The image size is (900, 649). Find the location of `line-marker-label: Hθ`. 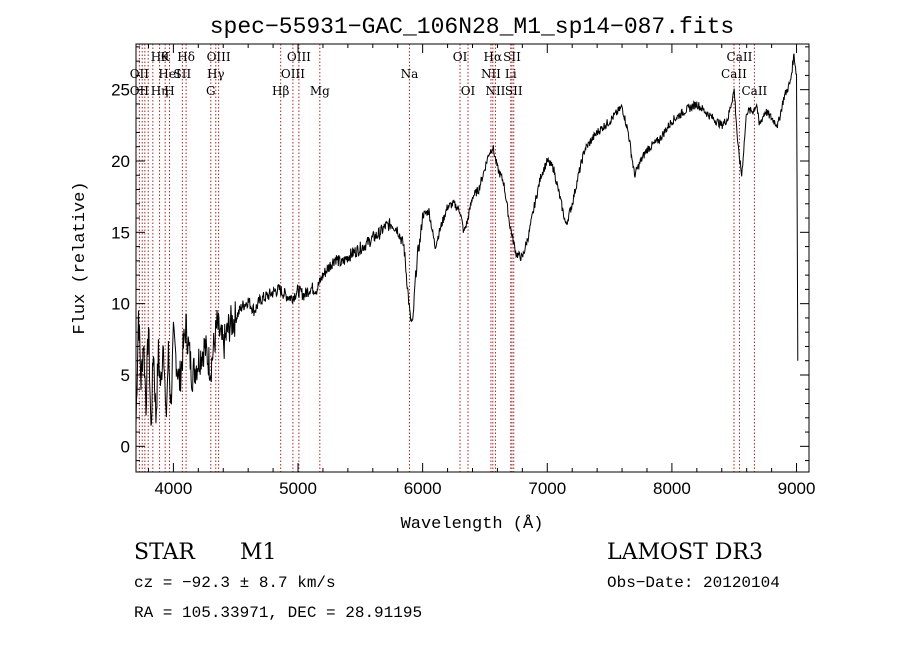

line-marker-label: Hθ is located at coordinates (160, 57).